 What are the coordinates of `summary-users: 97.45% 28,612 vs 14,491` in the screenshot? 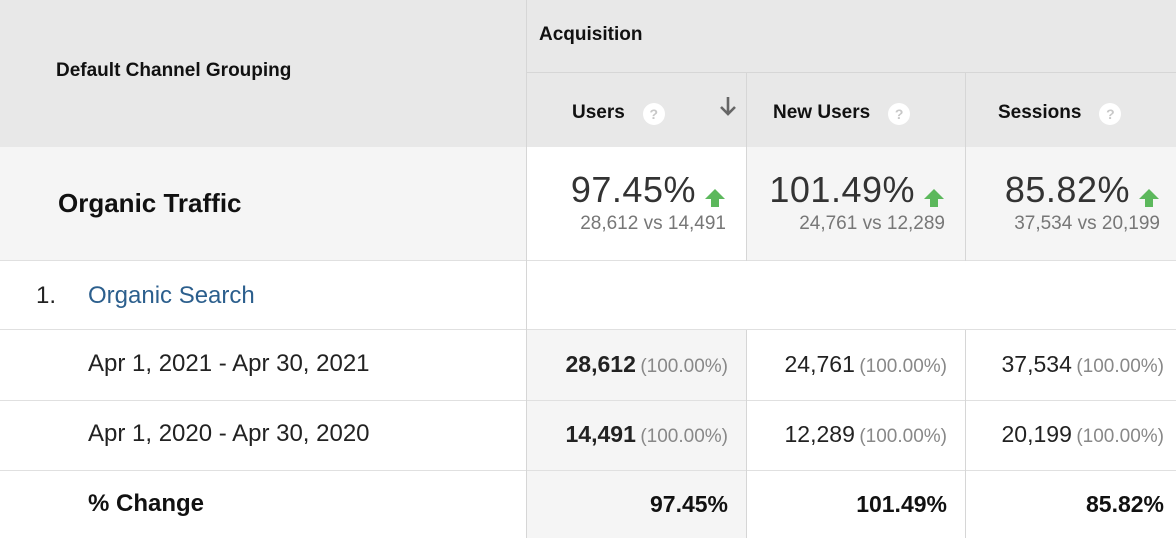 It's located at (636, 203).